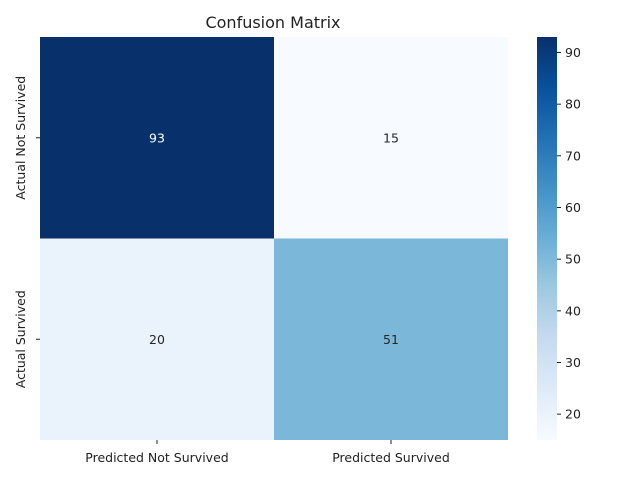  I want to click on annotation-actual-not-survived-predicted-survived: 15, so click(391, 137).